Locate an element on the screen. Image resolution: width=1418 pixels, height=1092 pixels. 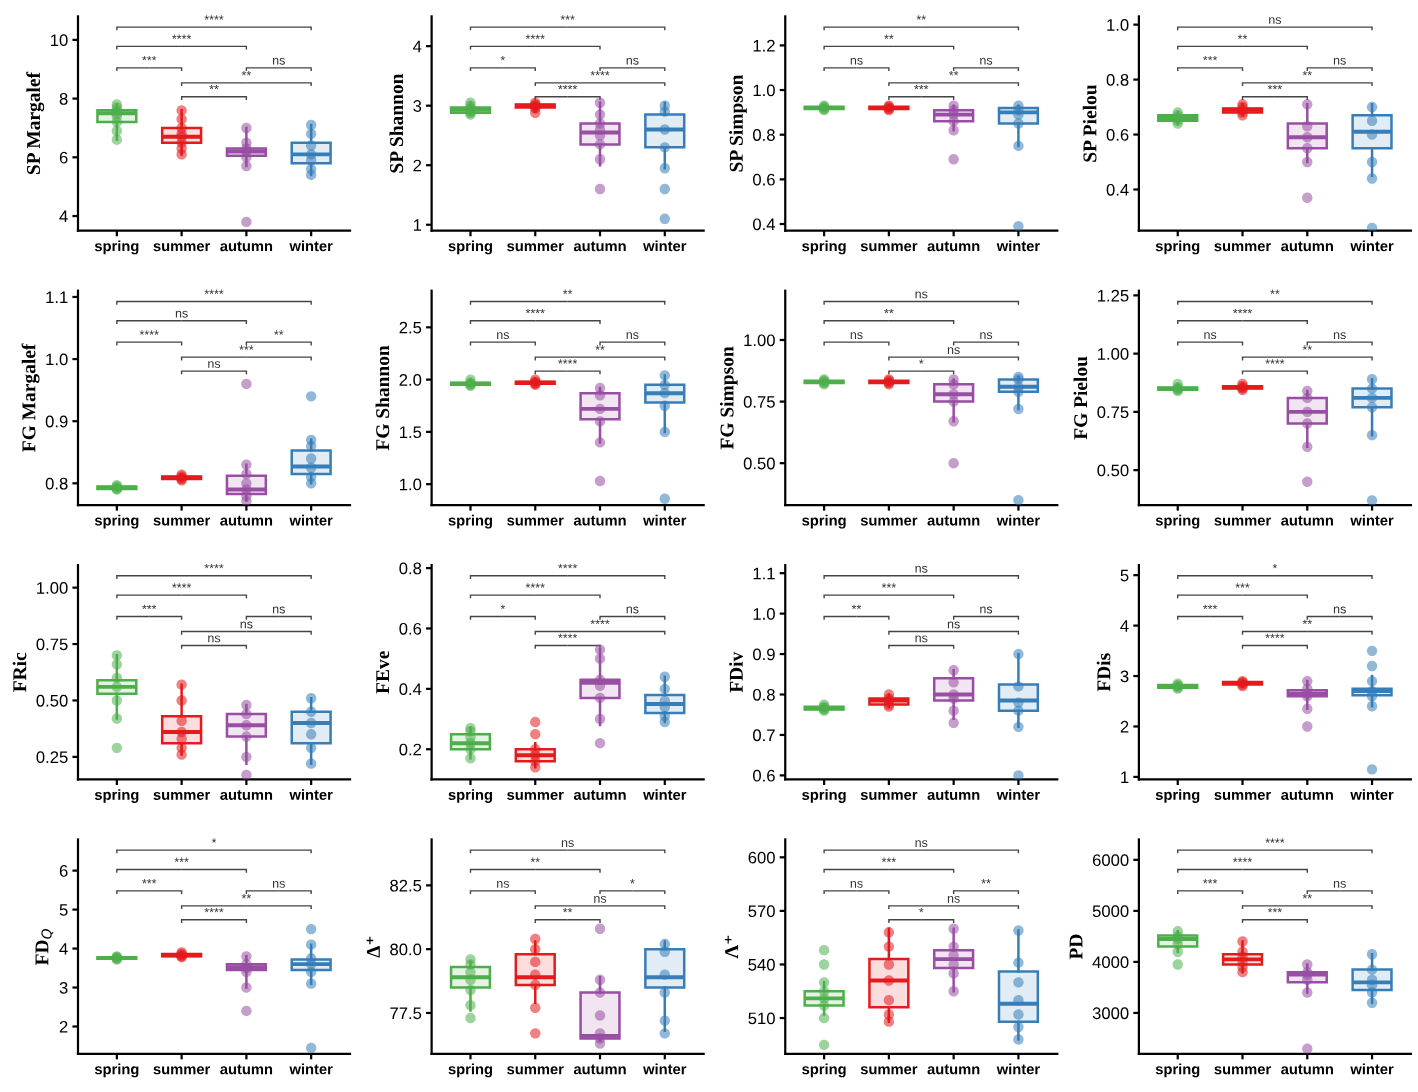
y-tick-label: 1.2 is located at coordinates (764, 45).